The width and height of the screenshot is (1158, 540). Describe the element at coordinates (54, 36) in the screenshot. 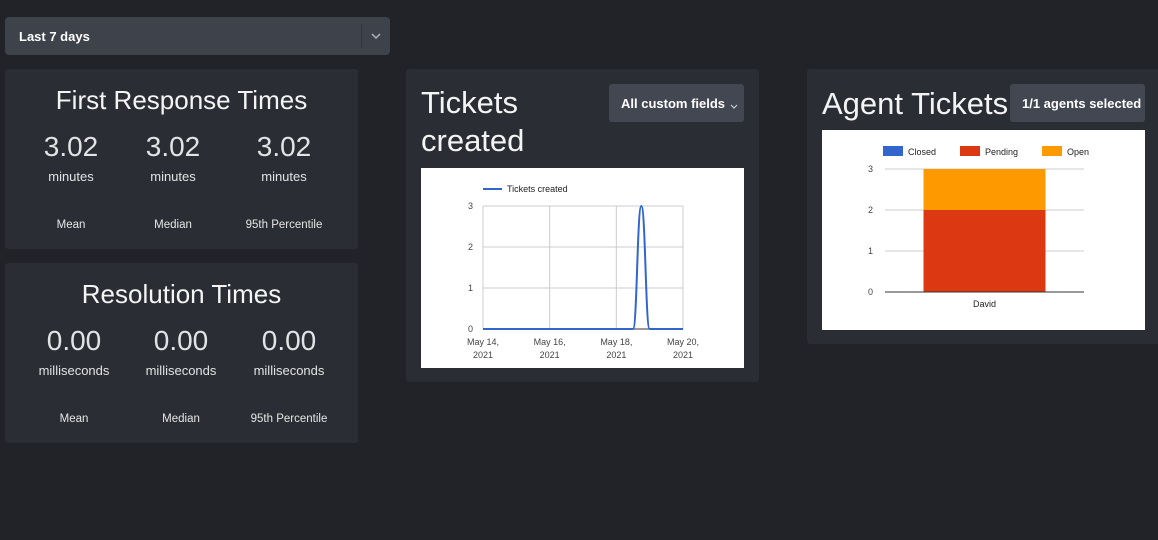

I see `date-range-value: Last 7 days` at that location.